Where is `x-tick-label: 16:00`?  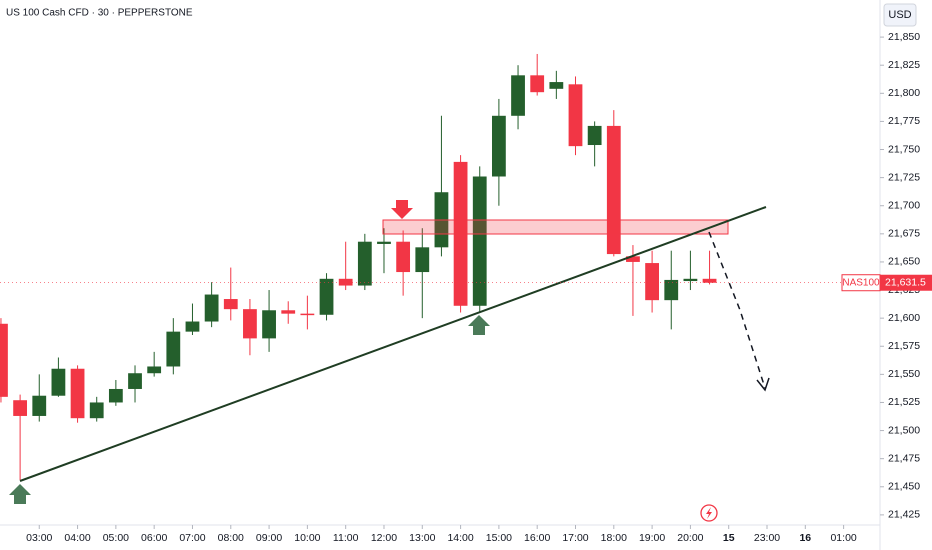 x-tick-label: 16:00 is located at coordinates (537, 538).